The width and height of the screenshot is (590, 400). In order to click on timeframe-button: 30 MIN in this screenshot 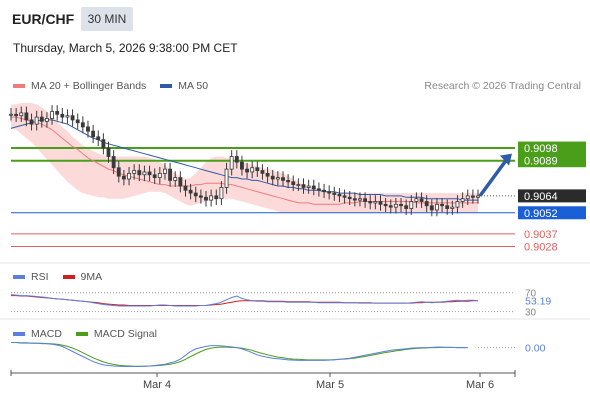, I will do `click(107, 19)`.